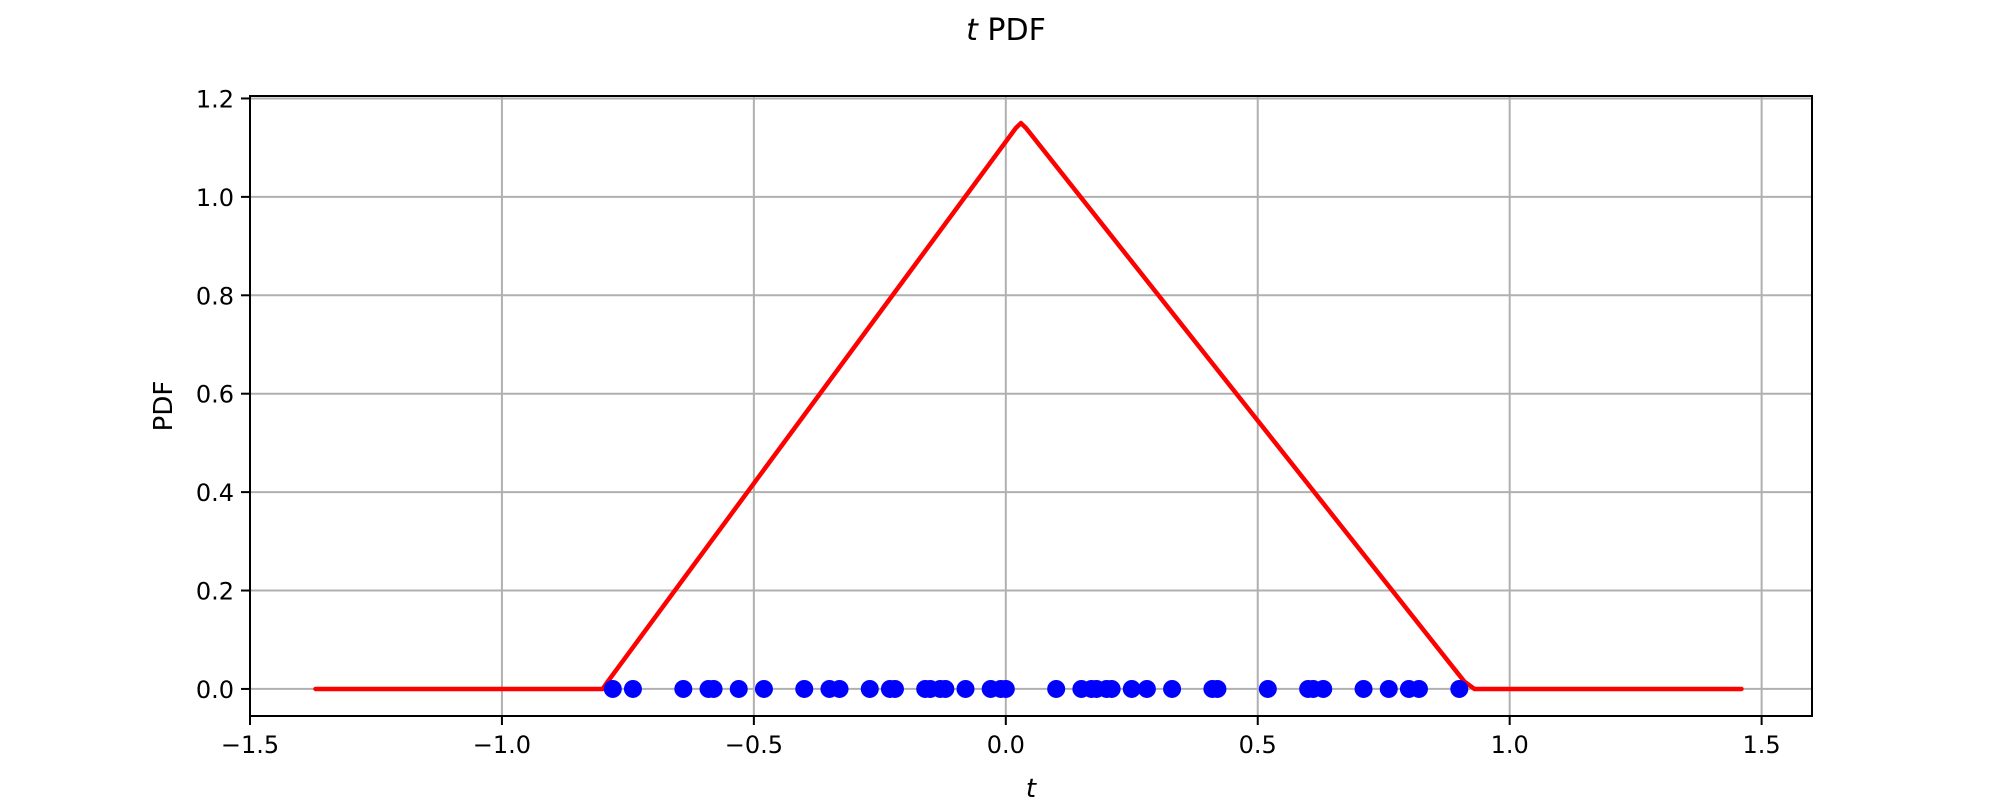 This screenshot has height=800, width=2000. Describe the element at coordinates (215, 296) in the screenshot. I see `y-tick-label: 0.8` at that location.